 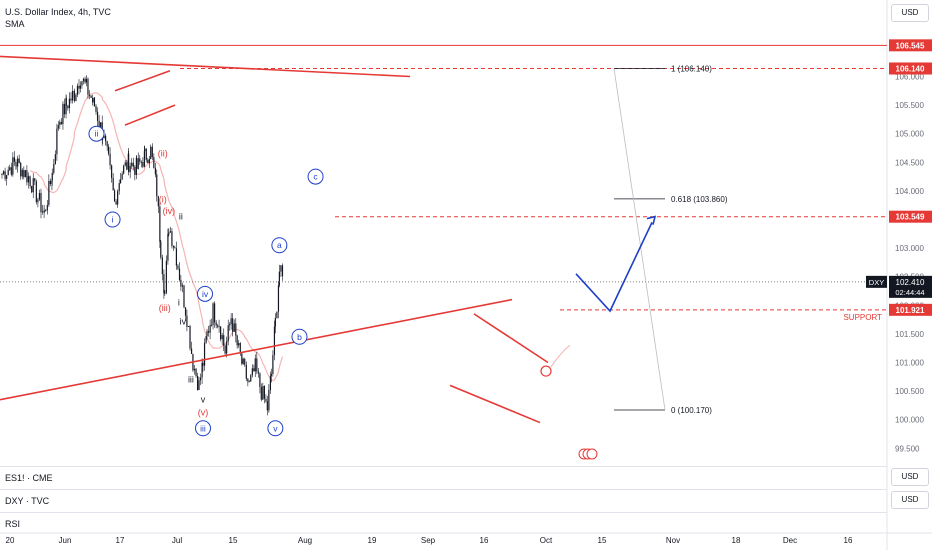 What do you see at coordinates (909, 77) in the screenshot?
I see `y-tick-label: 106.000` at bounding box center [909, 77].